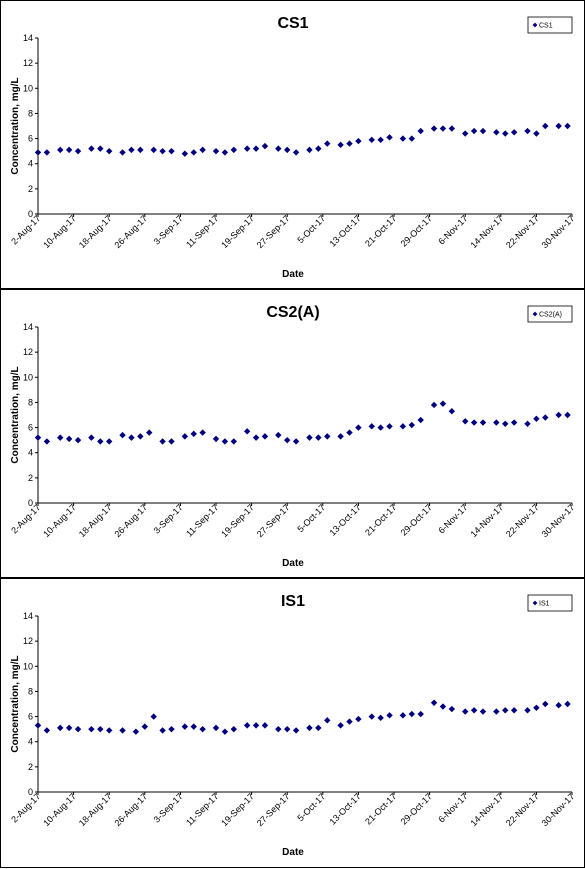 This screenshot has width=585, height=869. I want to click on x-tick-label: 10-Aug-17, so click(59, 231).